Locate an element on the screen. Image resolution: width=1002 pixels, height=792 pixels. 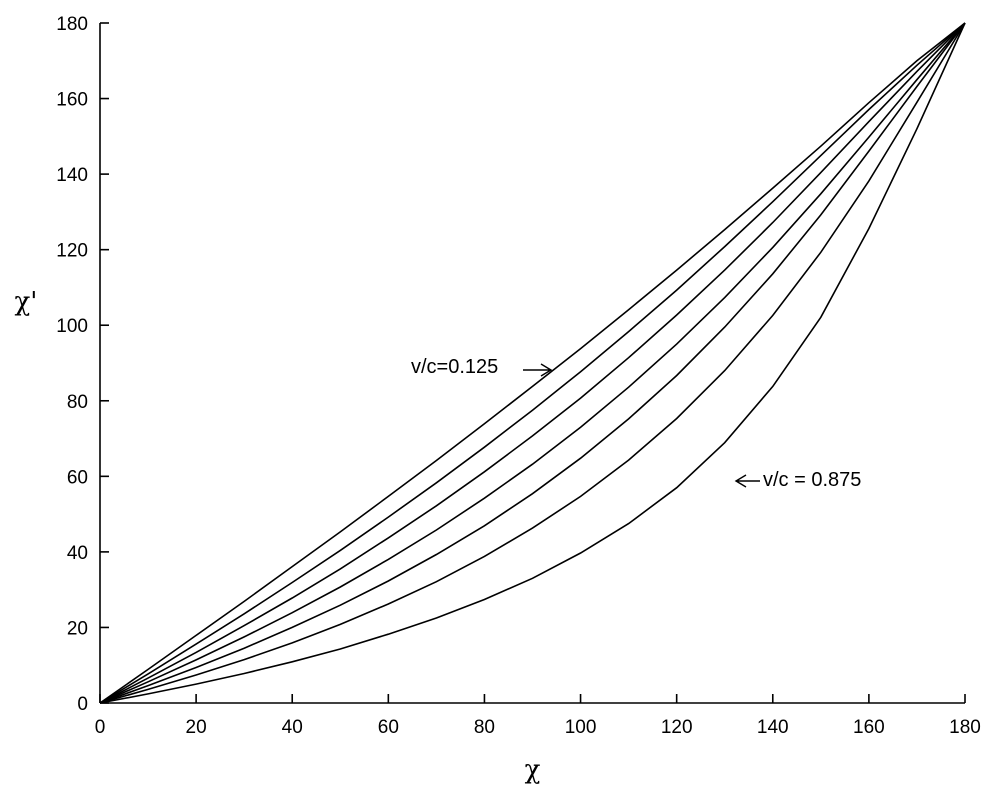
annotation-label-vc-0125: v/c=0.125 is located at coordinates (454, 367).